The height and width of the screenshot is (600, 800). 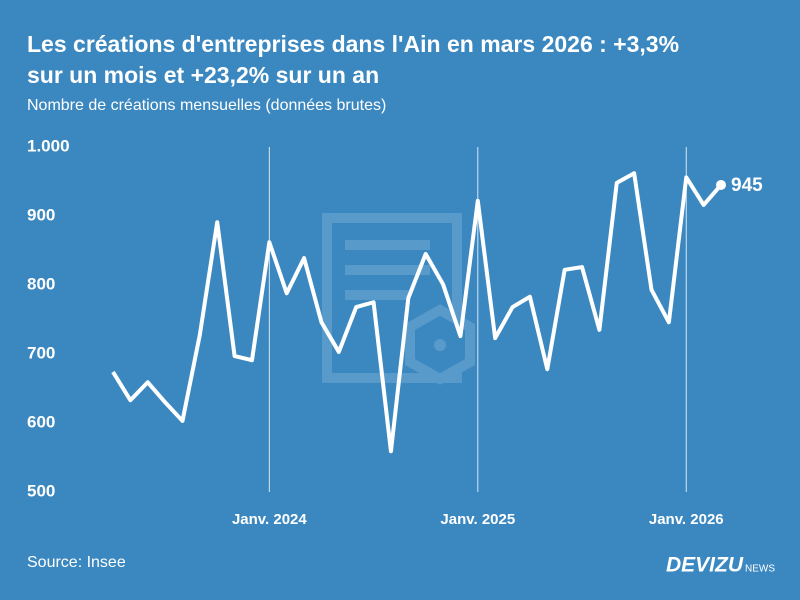 I want to click on y-tick-label: 1.000, so click(x=48, y=145).